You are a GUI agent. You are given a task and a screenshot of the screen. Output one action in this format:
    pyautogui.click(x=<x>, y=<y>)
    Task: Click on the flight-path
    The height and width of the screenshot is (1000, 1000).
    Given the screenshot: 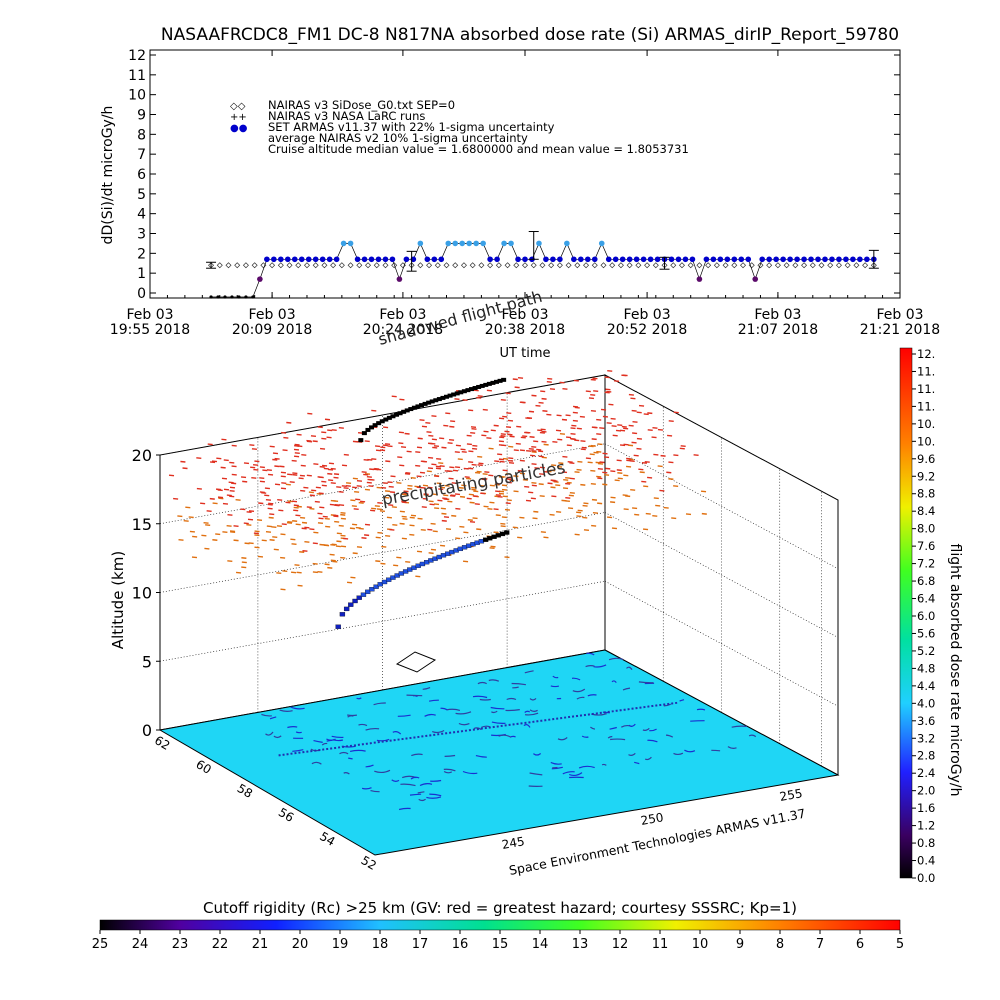 What is the action you would take?
    pyautogui.click(x=422, y=525)
    